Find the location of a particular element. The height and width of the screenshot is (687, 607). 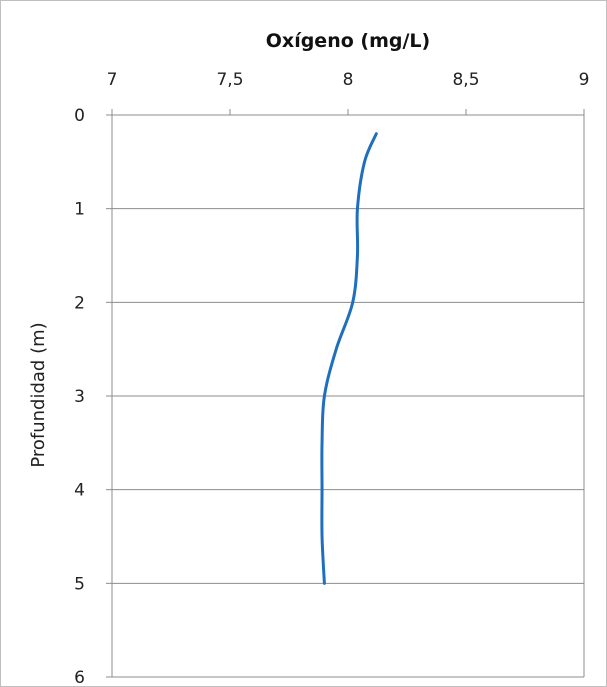

x-tick-label: 8,5 is located at coordinates (465, 80).